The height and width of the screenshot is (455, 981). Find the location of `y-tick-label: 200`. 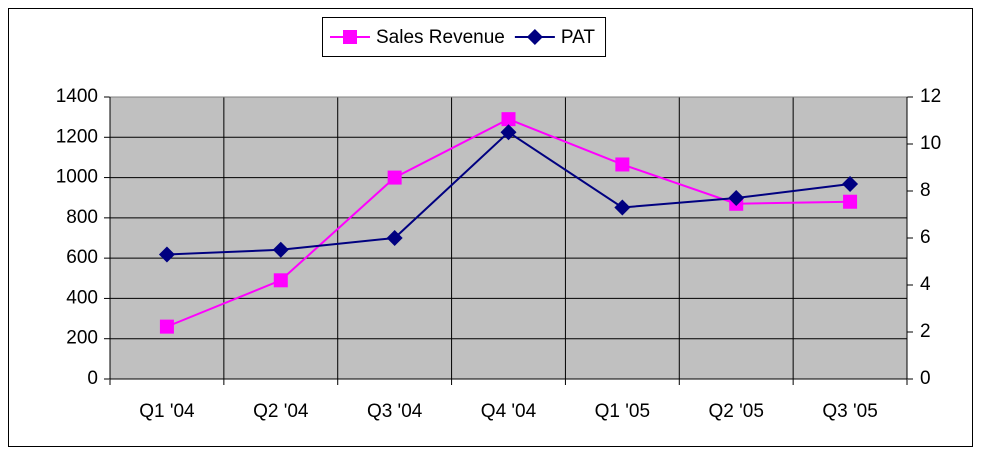

y-tick-label: 200 is located at coordinates (82, 338).